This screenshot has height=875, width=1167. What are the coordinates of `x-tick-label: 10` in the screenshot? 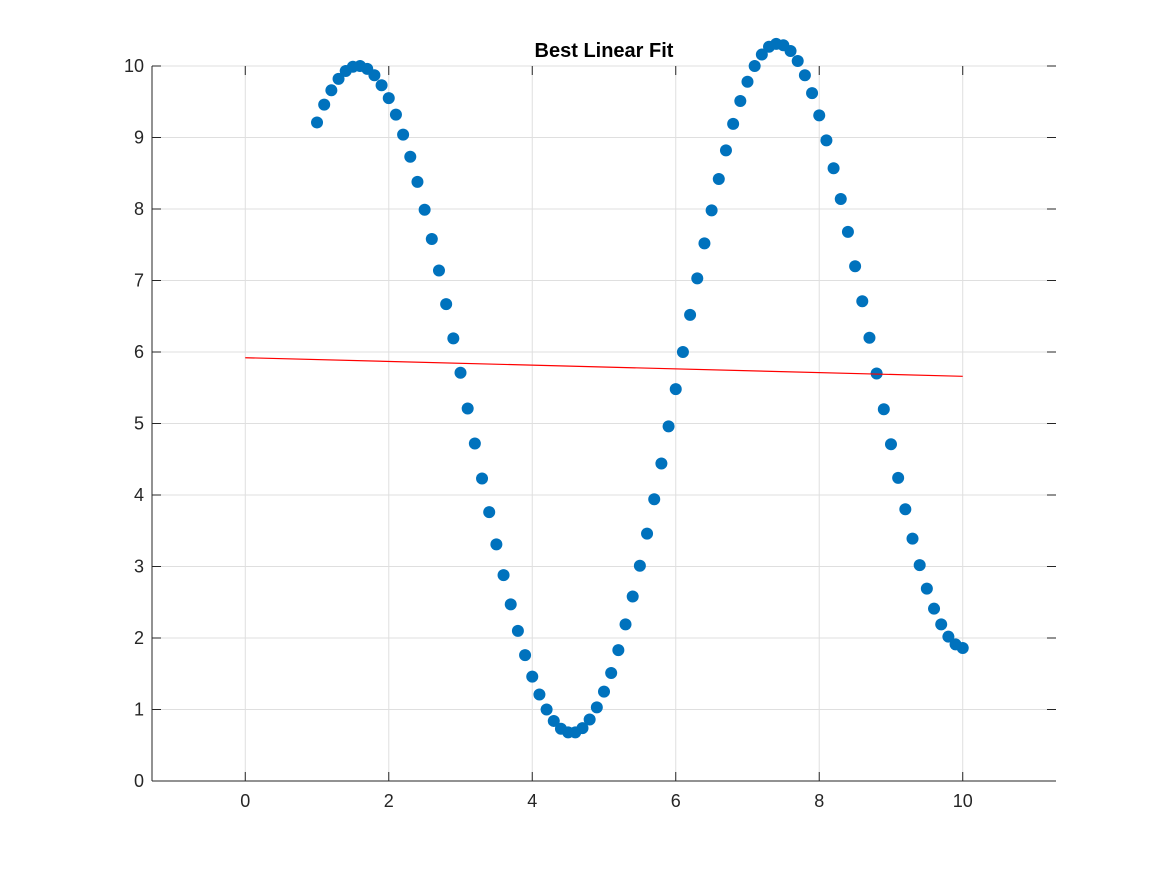 It's located at (963, 801).